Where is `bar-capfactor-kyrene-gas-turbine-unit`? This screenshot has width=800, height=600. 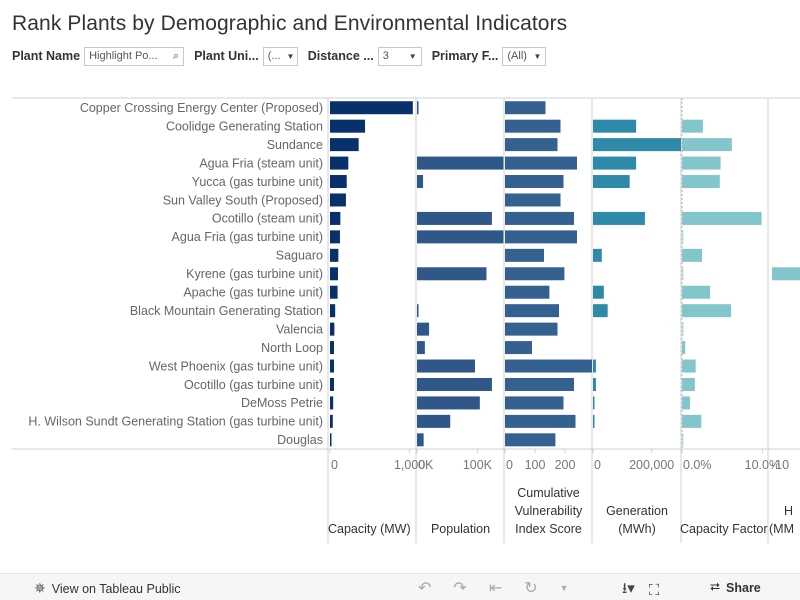 bar-capfactor-kyrene-gas-turbine-unit is located at coordinates (683, 274).